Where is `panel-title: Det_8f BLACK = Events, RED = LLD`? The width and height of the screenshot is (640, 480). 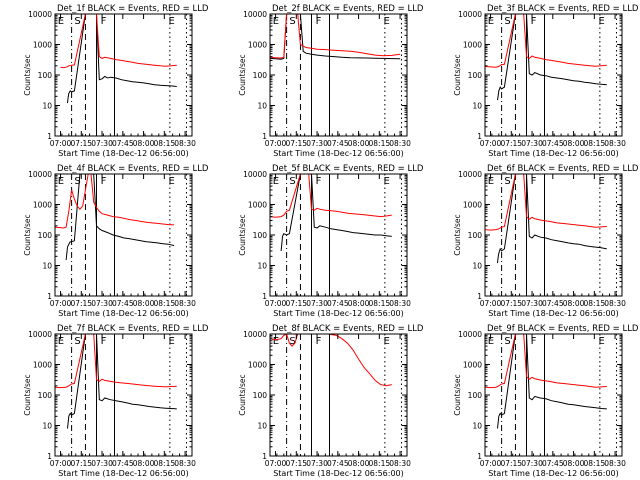
panel-title: Det_8f BLACK = Events, RED = LLD is located at coordinates (348, 329).